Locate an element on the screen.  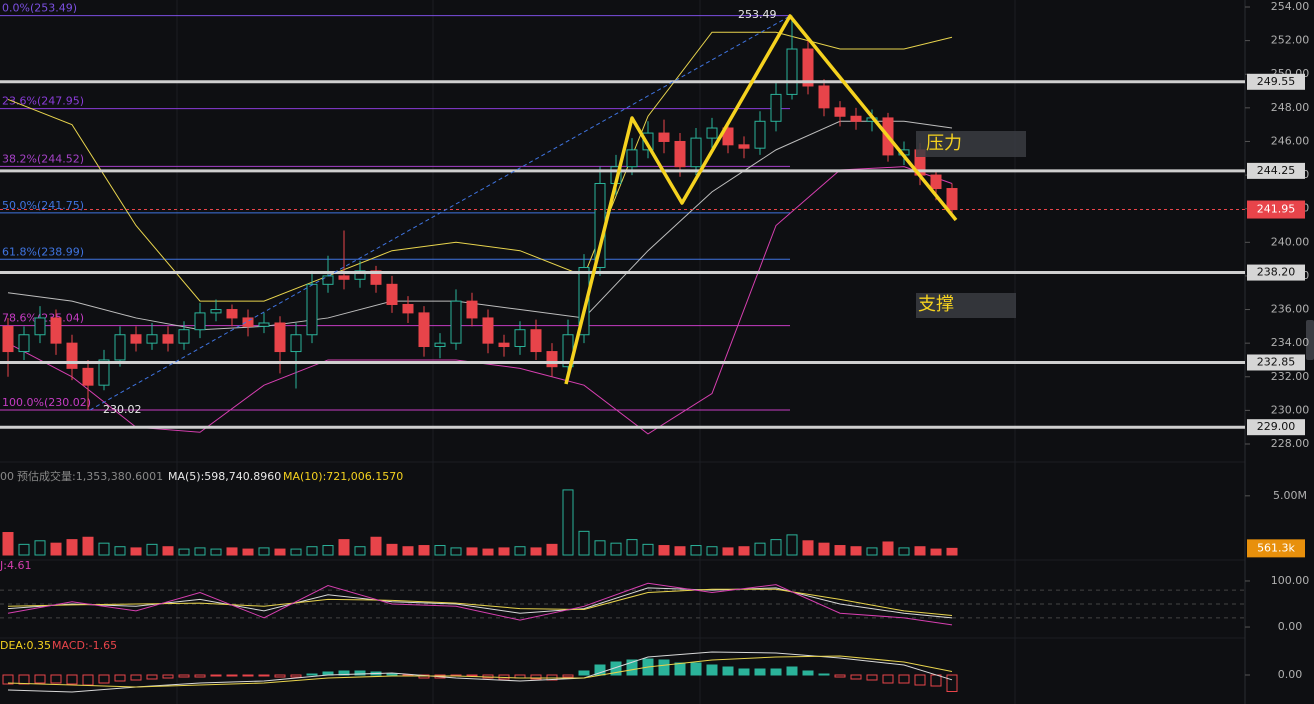
fib-label: 38.2%(244.52) is located at coordinates (43, 158).